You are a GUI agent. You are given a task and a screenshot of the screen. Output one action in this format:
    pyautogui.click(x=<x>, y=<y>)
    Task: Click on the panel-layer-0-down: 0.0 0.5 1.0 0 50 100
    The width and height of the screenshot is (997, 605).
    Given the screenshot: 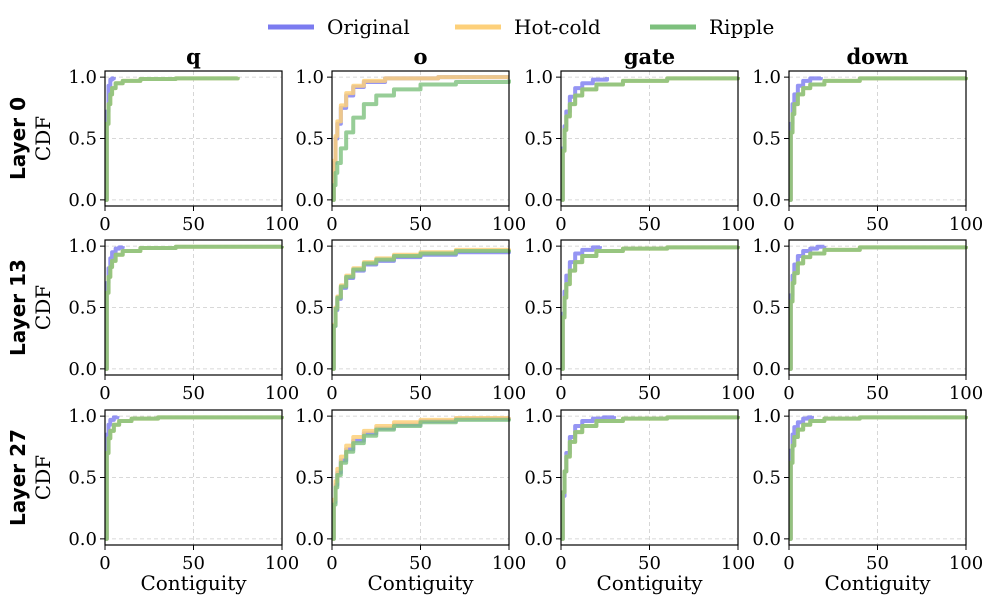 What is the action you would take?
    pyautogui.click(x=867, y=151)
    